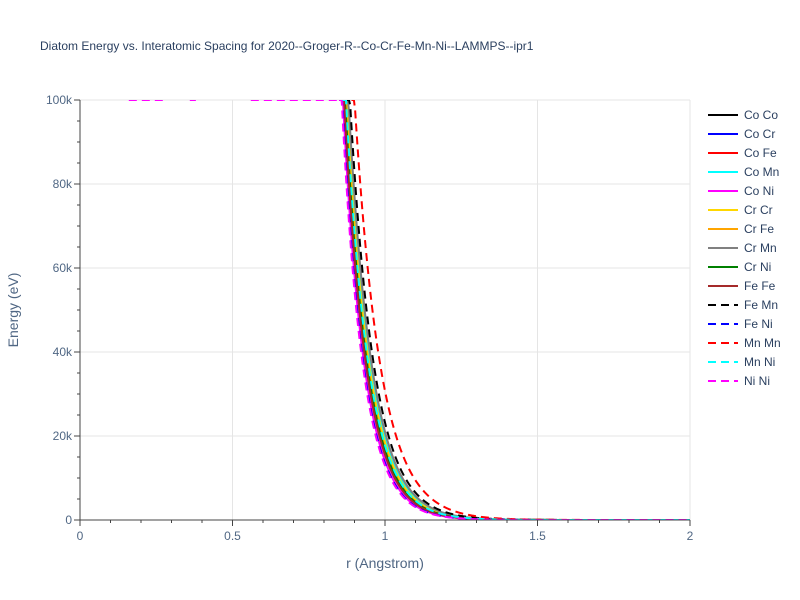 This screenshot has height=600, width=800. I want to click on legend-label: Cr Cr, so click(758, 210).